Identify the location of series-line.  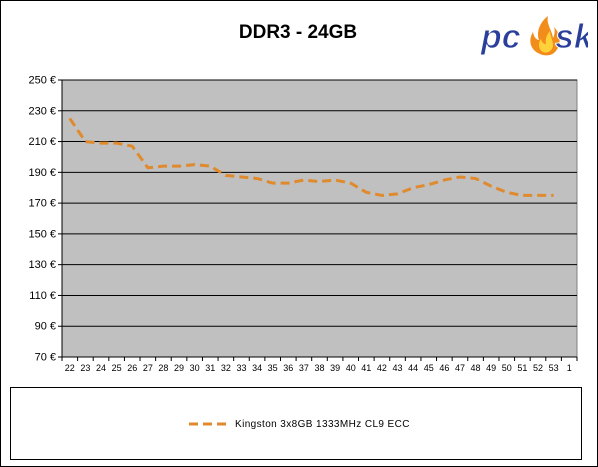
(311, 157).